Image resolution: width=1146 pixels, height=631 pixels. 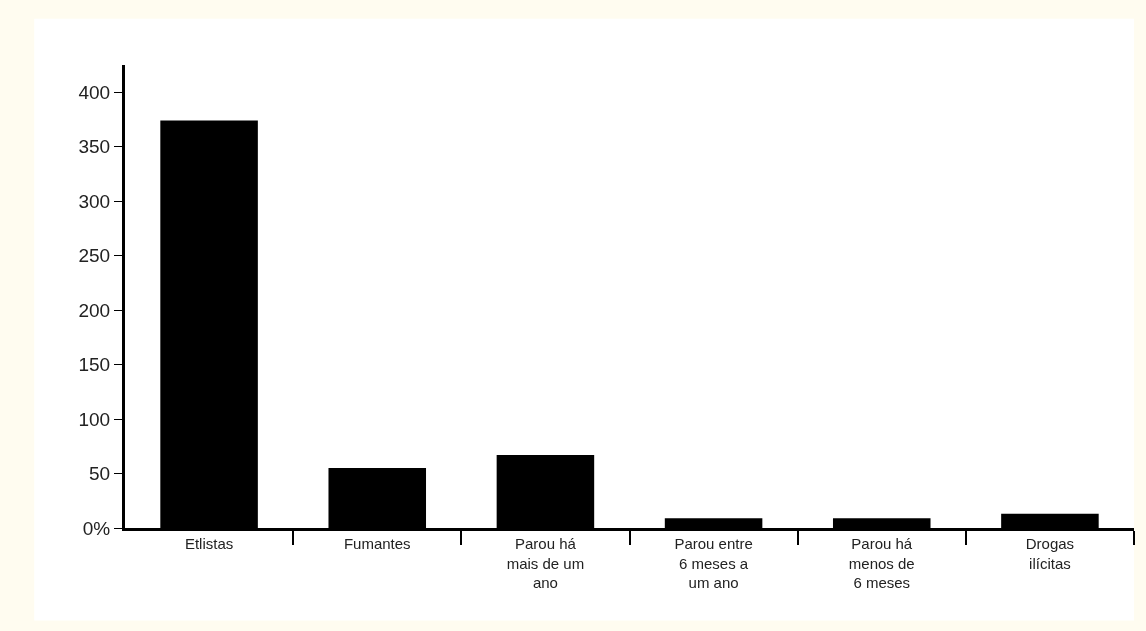 I want to click on y-tick-label: 350, so click(x=94, y=147).